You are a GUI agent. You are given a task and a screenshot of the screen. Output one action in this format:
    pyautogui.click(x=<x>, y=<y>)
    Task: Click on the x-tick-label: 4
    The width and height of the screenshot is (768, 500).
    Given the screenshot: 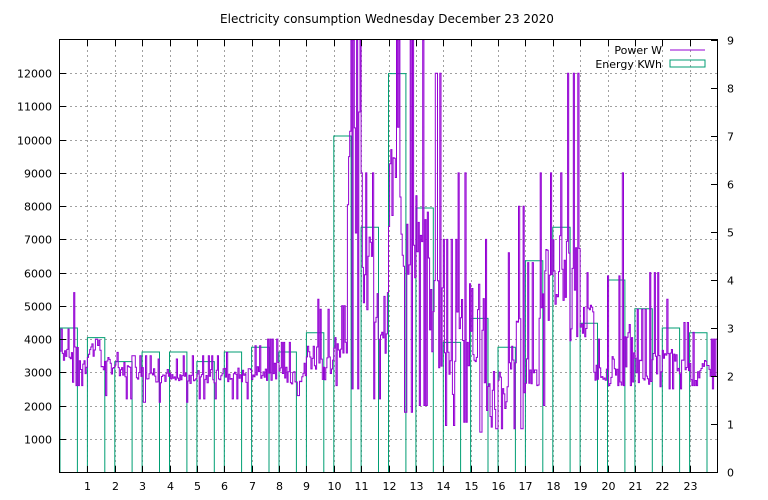 What is the action you would take?
    pyautogui.click(x=170, y=486)
    